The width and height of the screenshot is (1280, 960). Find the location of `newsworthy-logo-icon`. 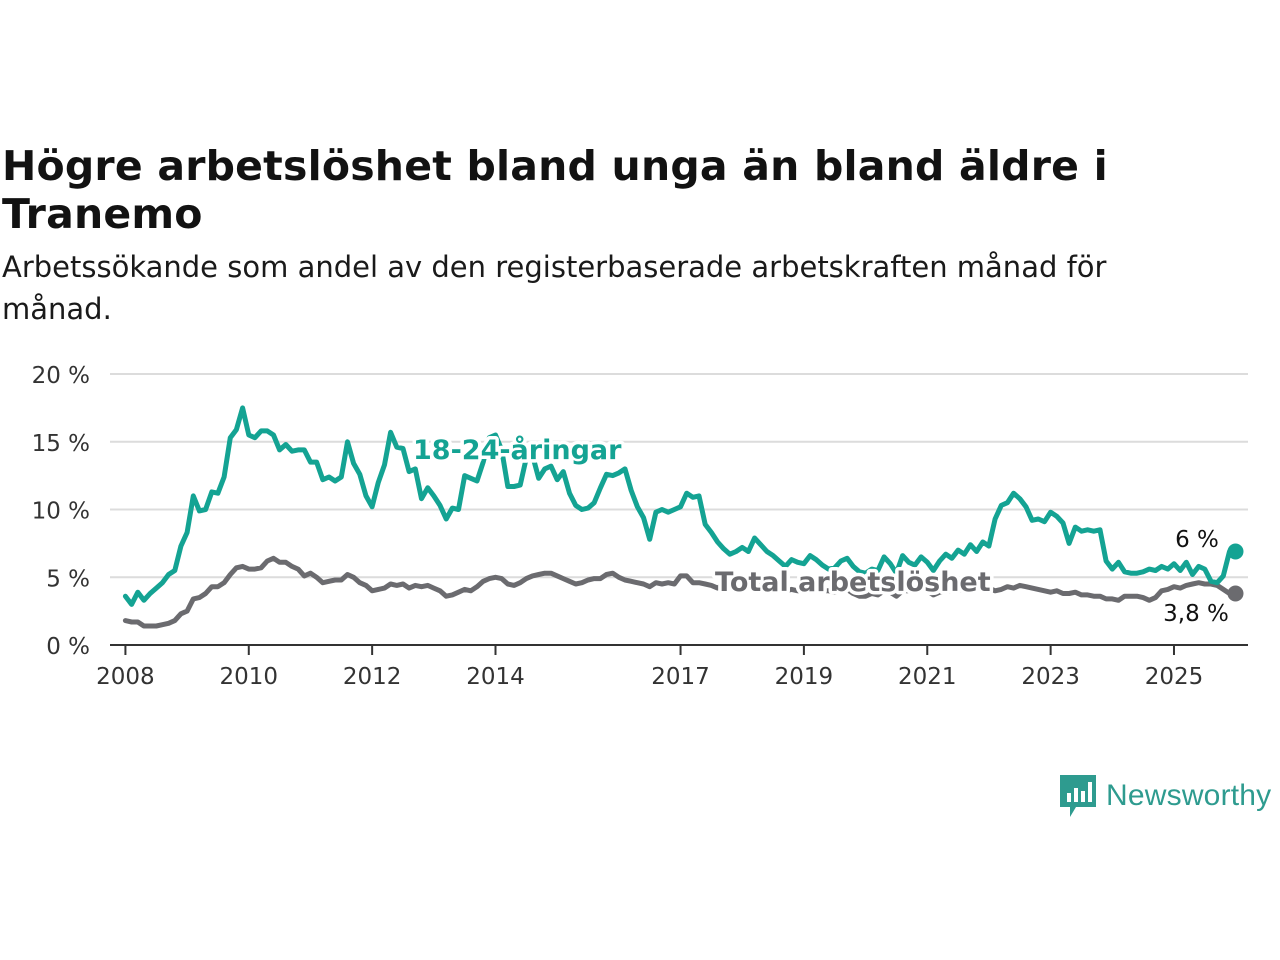

newsworthy-logo-icon is located at coordinates (1078, 796).